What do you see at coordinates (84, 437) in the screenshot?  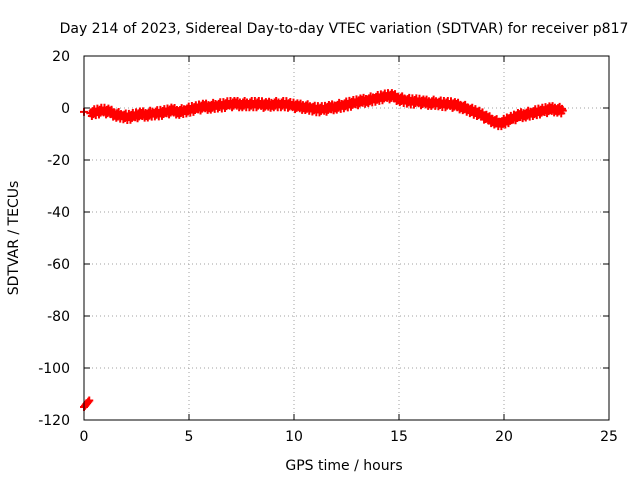 I see `x-tick-label: 0` at bounding box center [84, 437].